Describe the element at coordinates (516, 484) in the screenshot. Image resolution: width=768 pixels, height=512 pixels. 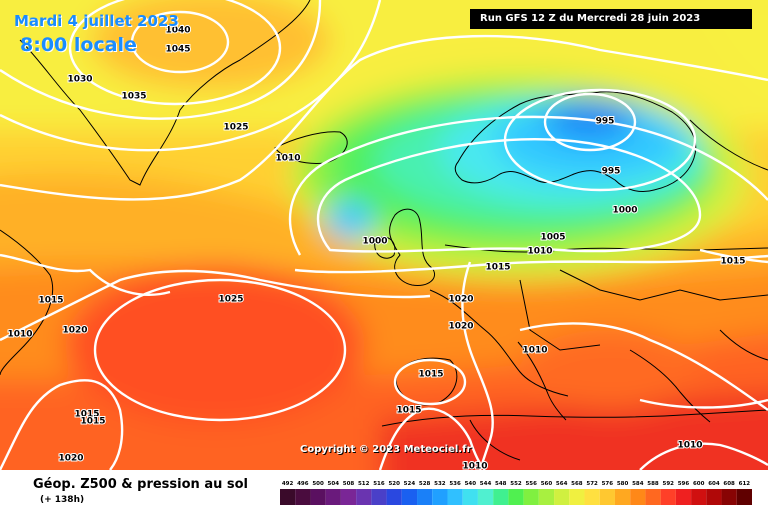
I see `scale-label: 552` at that location.